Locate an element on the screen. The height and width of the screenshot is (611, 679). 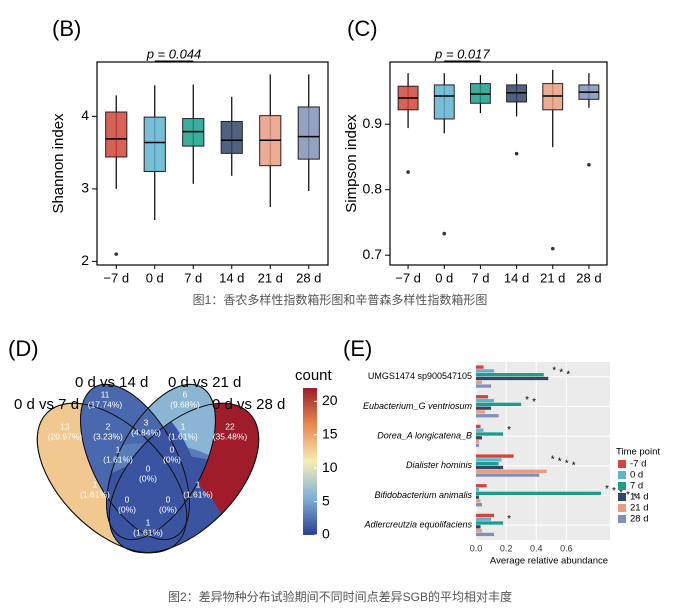
y-tick-label: 0.9 is located at coordinates (373, 123).